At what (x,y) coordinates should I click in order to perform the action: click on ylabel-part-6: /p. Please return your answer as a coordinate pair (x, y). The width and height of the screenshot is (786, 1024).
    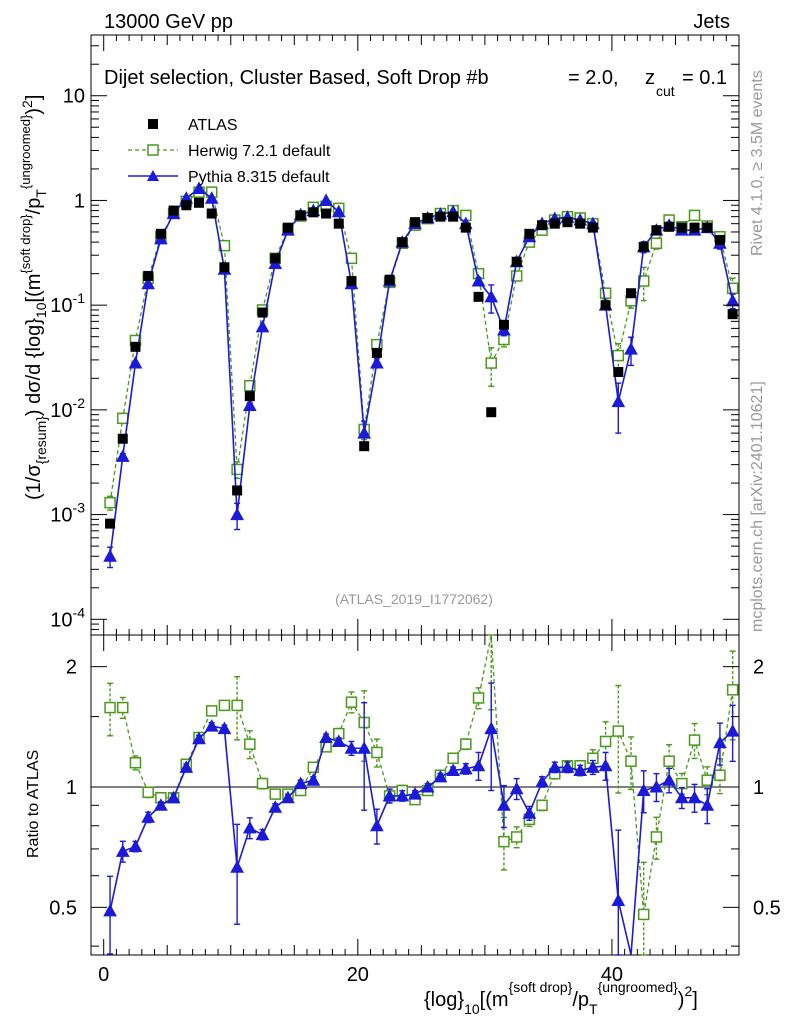
    Looking at the image, I should click on (34, 206).